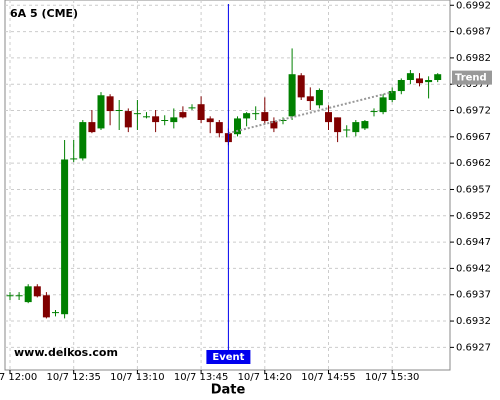 This screenshot has width=500, height=400. I want to click on y-tick-label: 0.6992, so click(473, 5).